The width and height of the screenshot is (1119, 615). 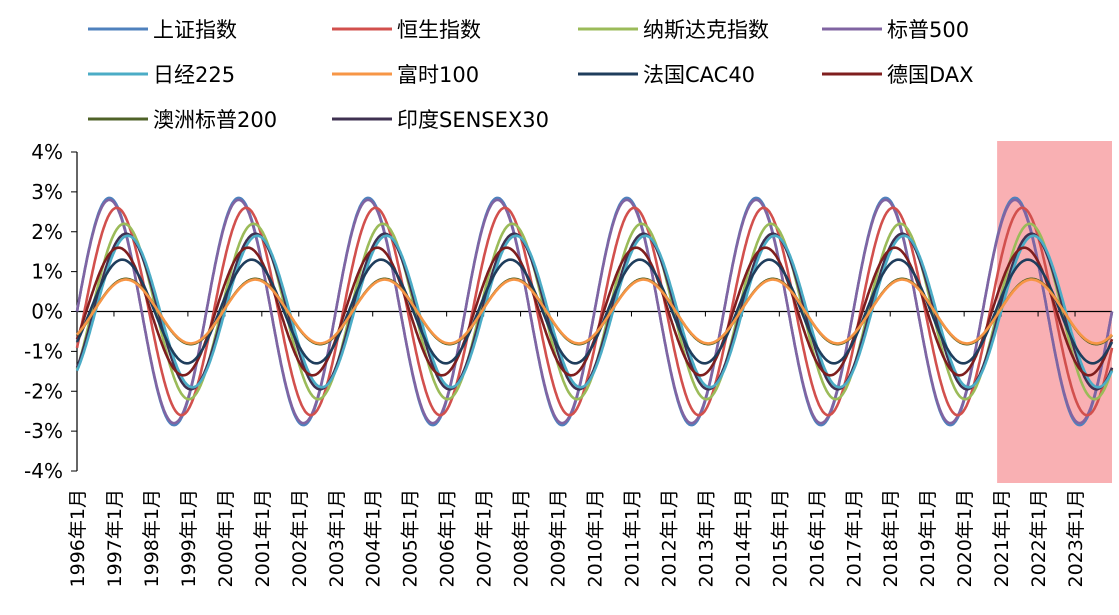 What do you see at coordinates (78, 538) in the screenshot?
I see `x-tick-label: 1996年1月` at bounding box center [78, 538].